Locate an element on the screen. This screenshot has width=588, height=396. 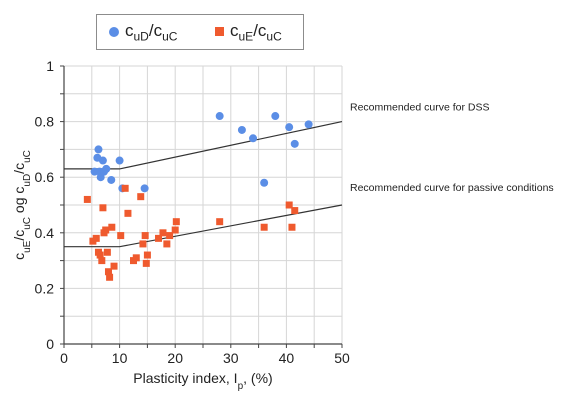
legend-square-marker is located at coordinates (219, 32).